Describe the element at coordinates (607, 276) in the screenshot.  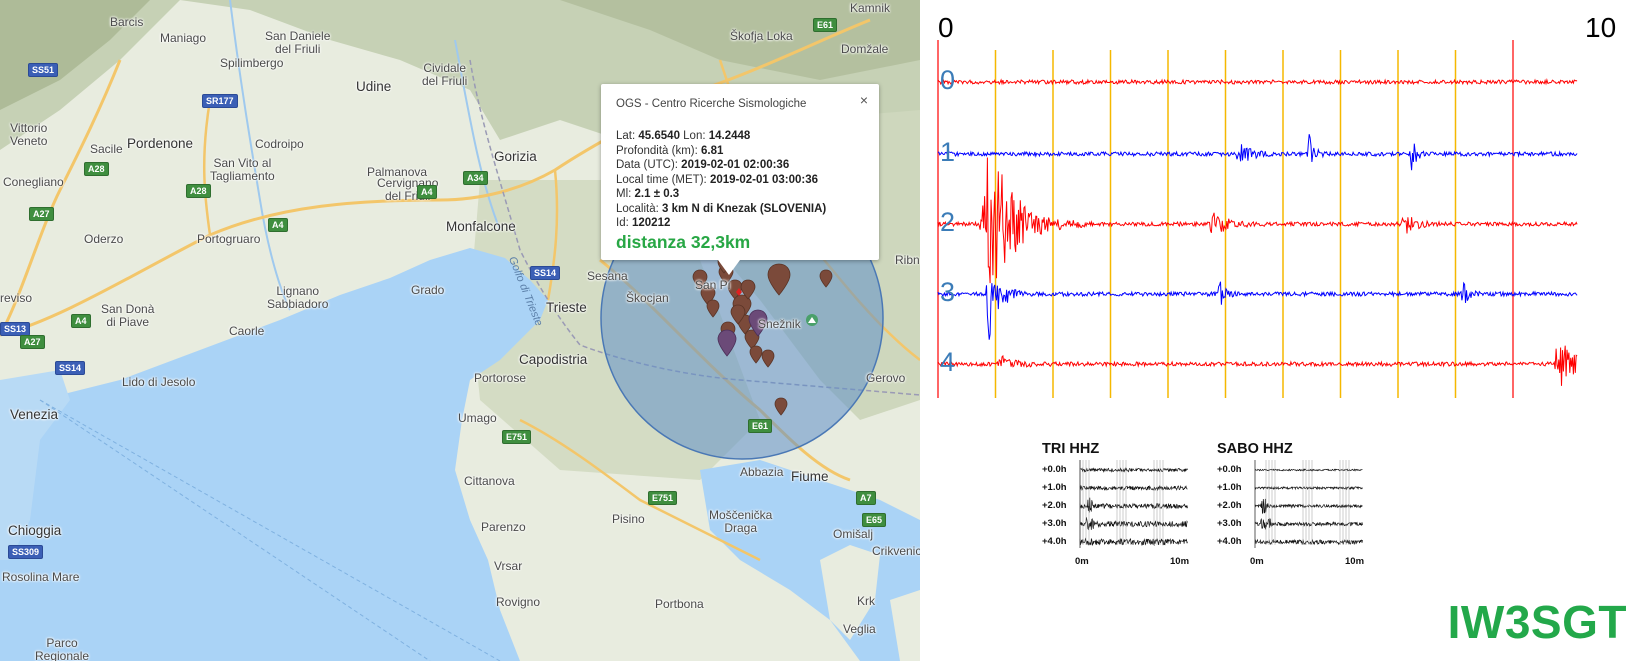
I see `map-place-label: Sesana` at that location.